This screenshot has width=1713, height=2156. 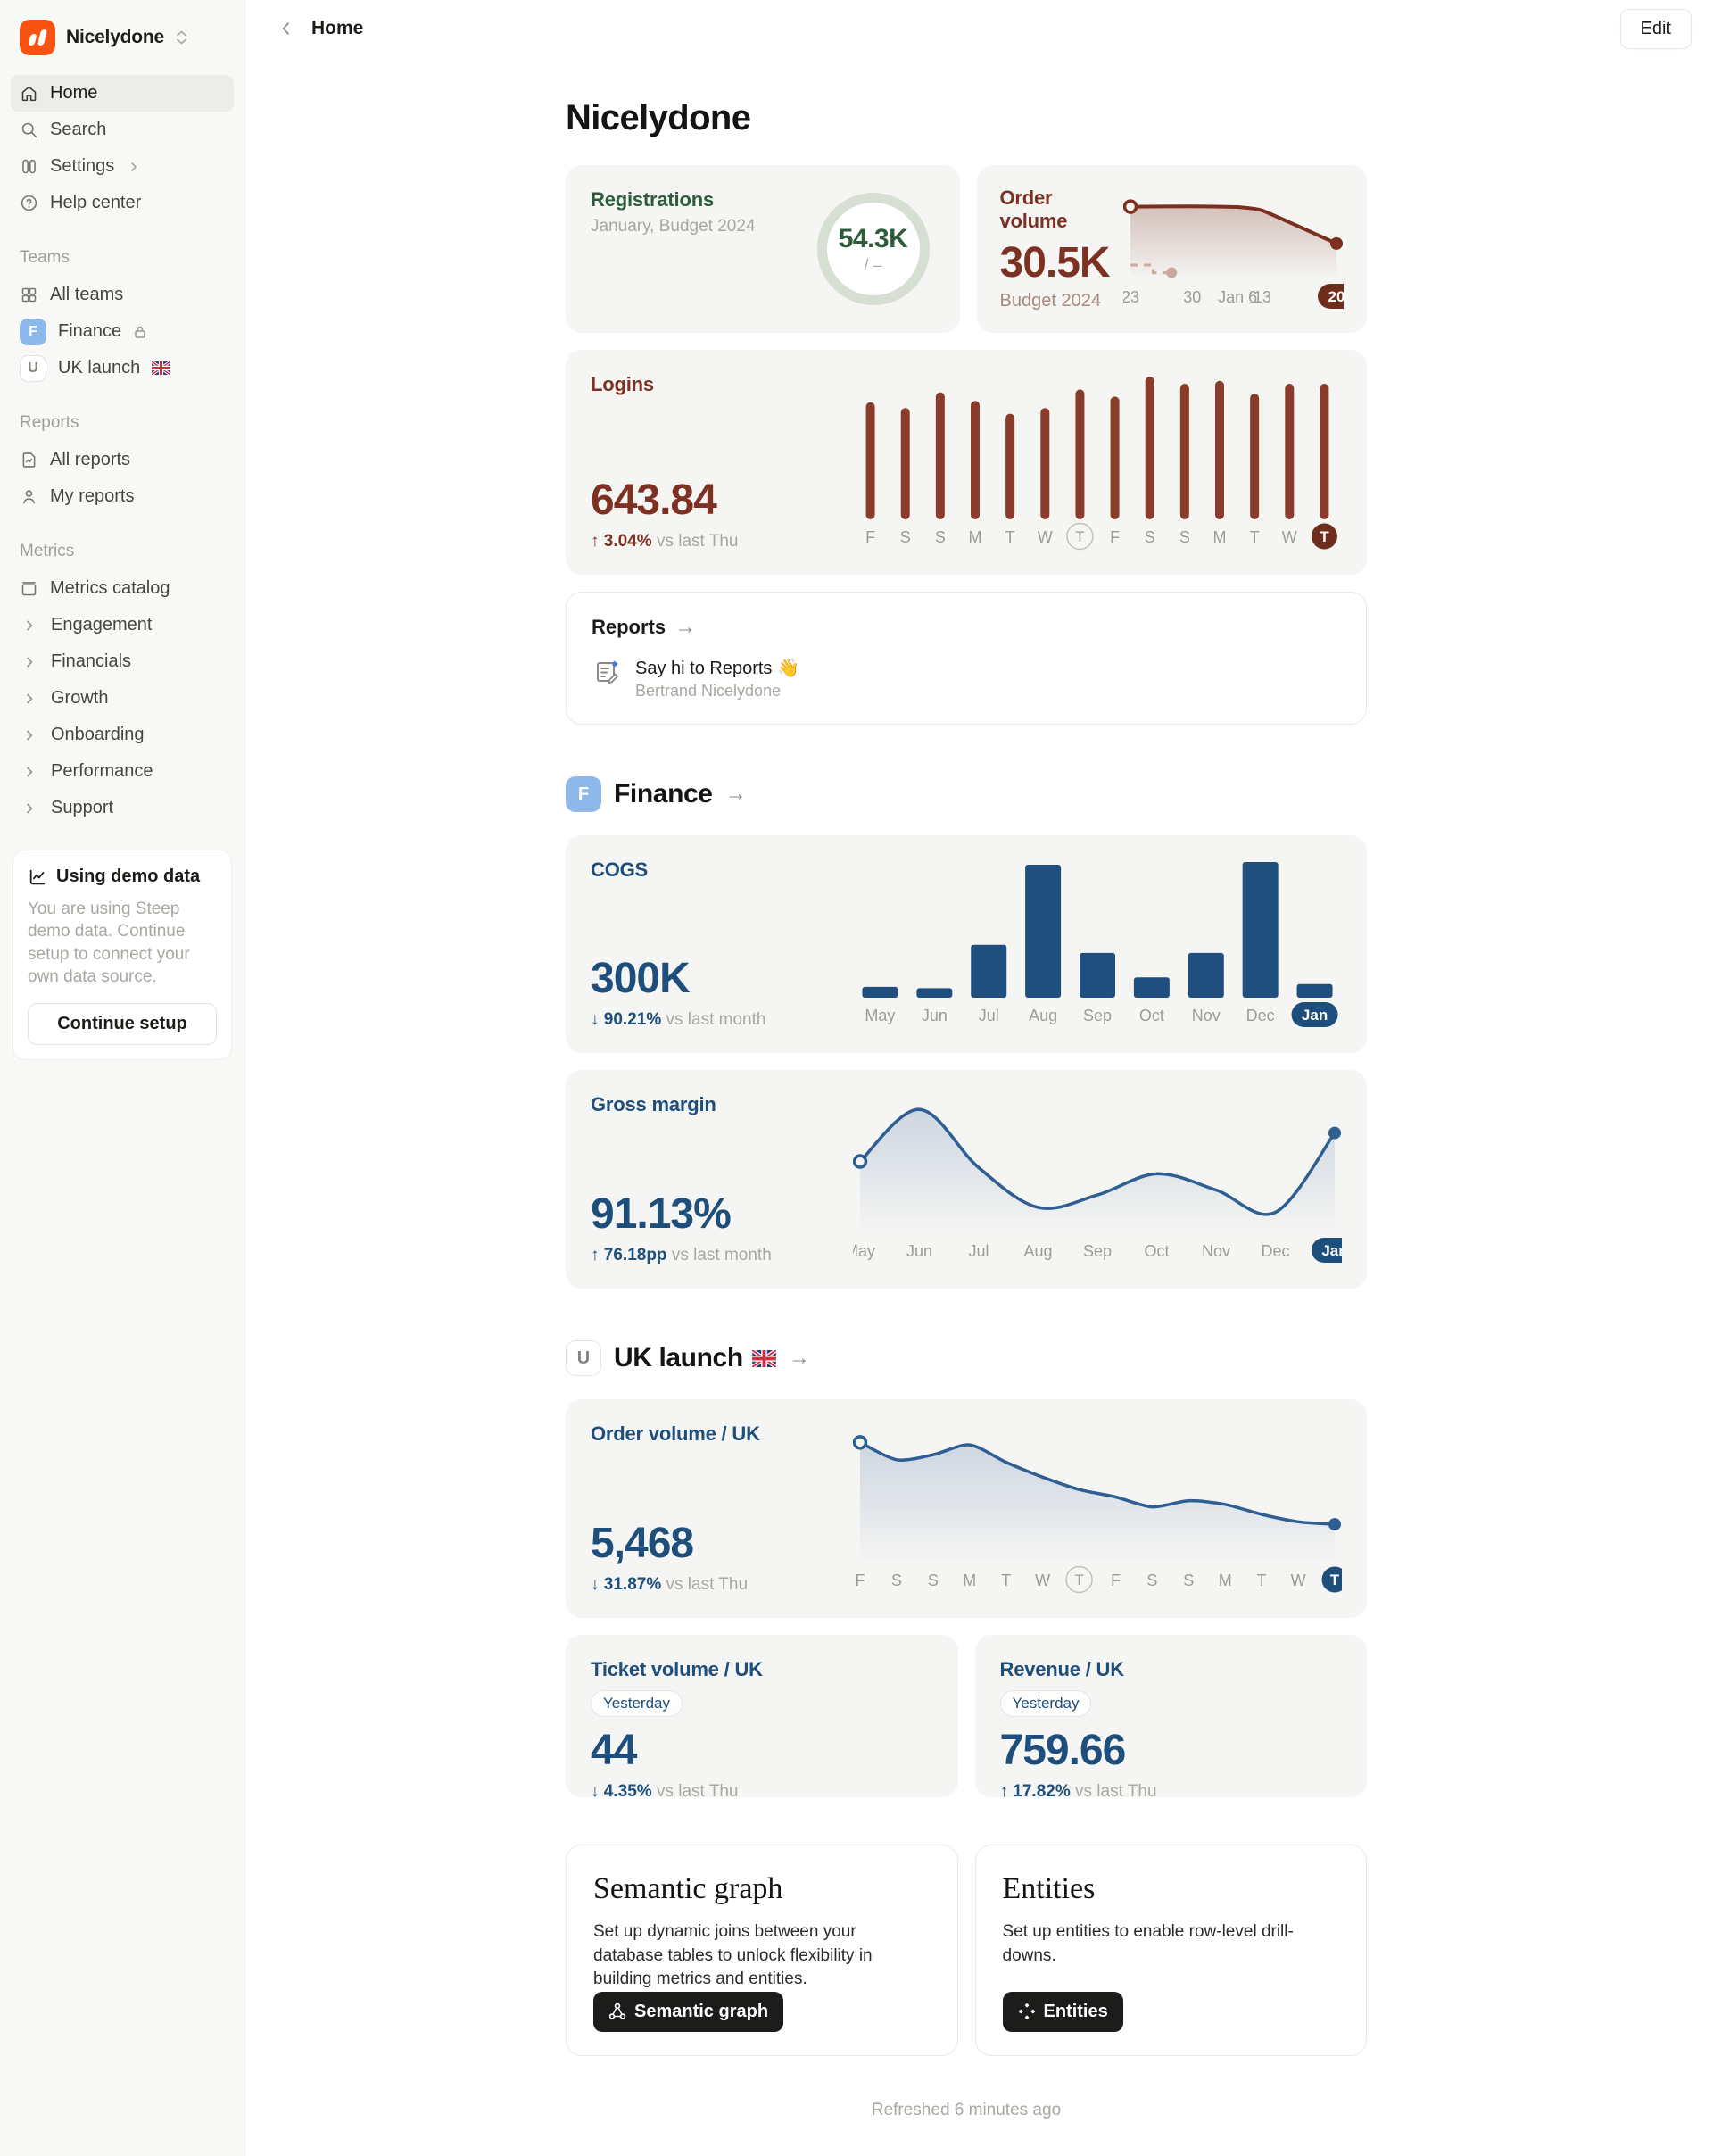 I want to click on sidebar-section-reports: Reports, so click(x=49, y=422).